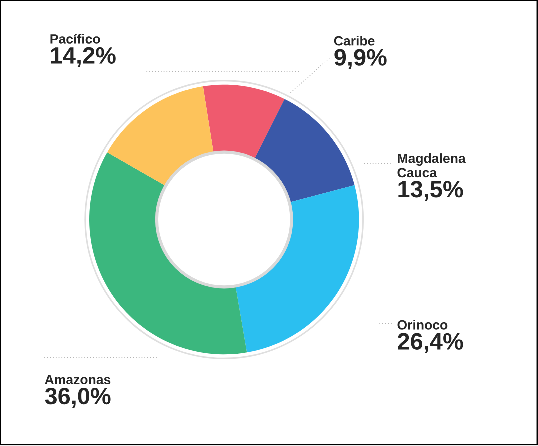 Image resolution: width=538 pixels, height=446 pixels. I want to click on slice-label: Caribe, so click(354, 41).